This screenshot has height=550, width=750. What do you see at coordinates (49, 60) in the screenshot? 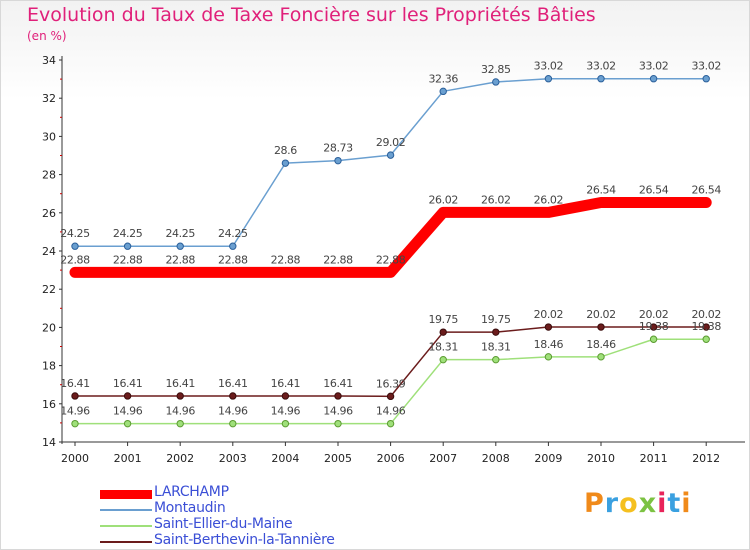
I see `y-tick-label: 34` at bounding box center [49, 60].